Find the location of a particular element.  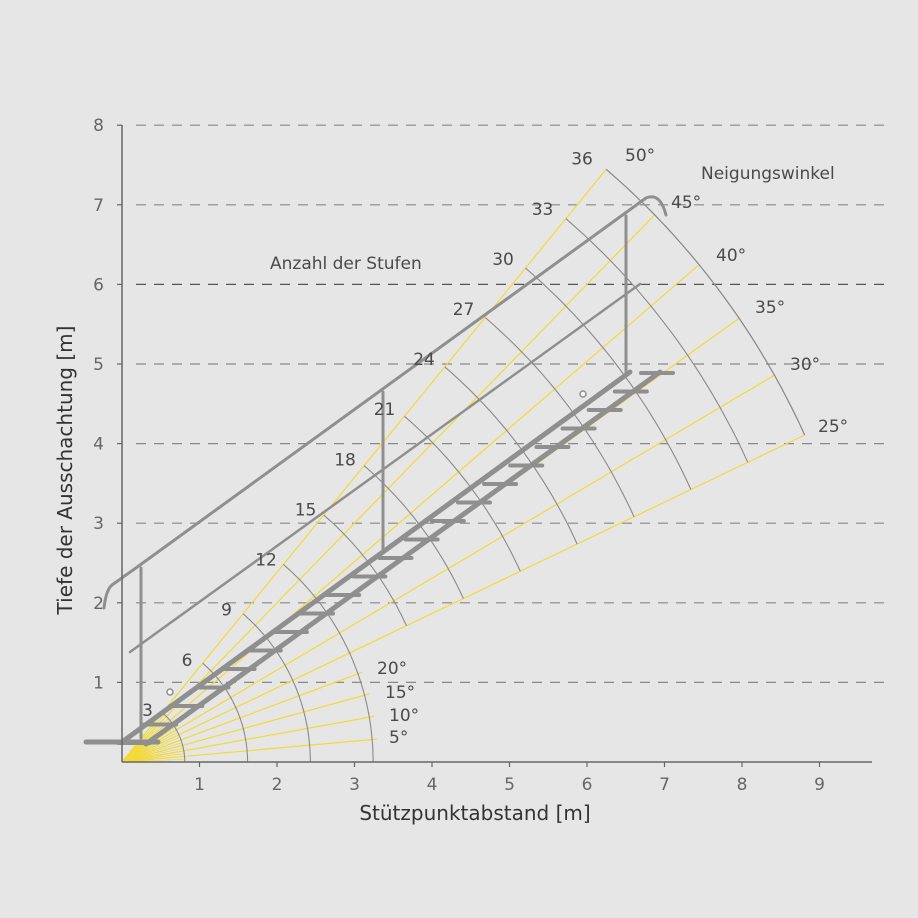

x-tick-label: 9 is located at coordinates (819, 785).